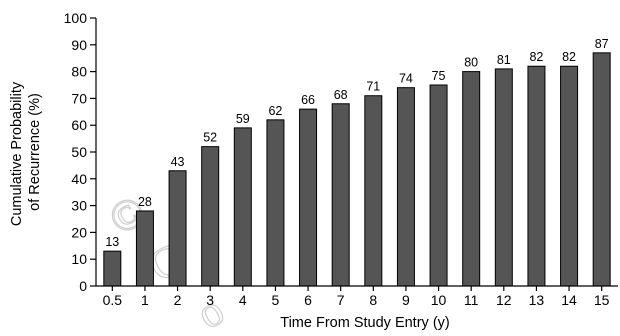  Describe the element at coordinates (537, 300) in the screenshot. I see `x-tick-label-13: 13` at that location.